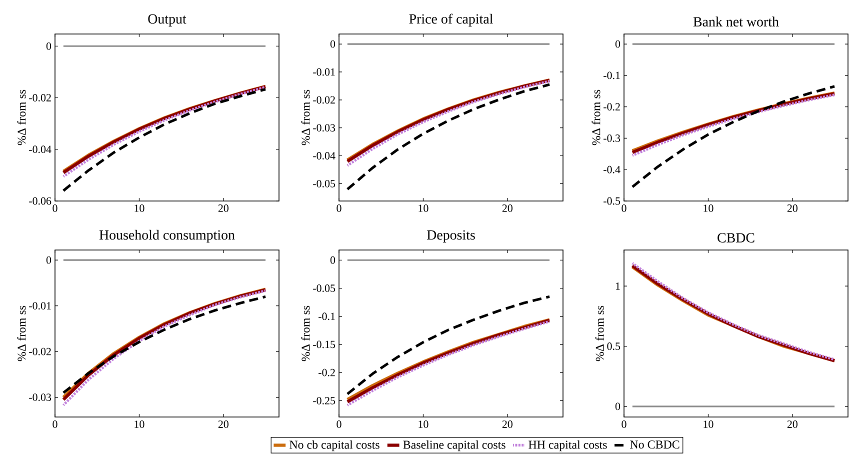 Image resolution: width=849 pixels, height=465 pixels. I want to click on y-tick-label: 0.5, so click(613, 346).